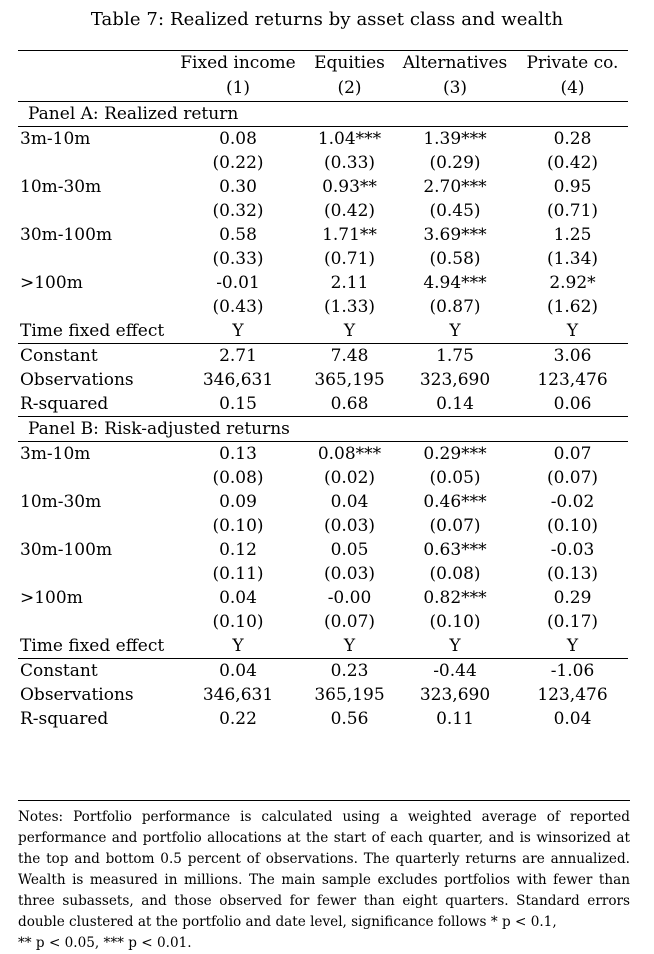  I want to click on coef-cell: 0.09, so click(238, 502).